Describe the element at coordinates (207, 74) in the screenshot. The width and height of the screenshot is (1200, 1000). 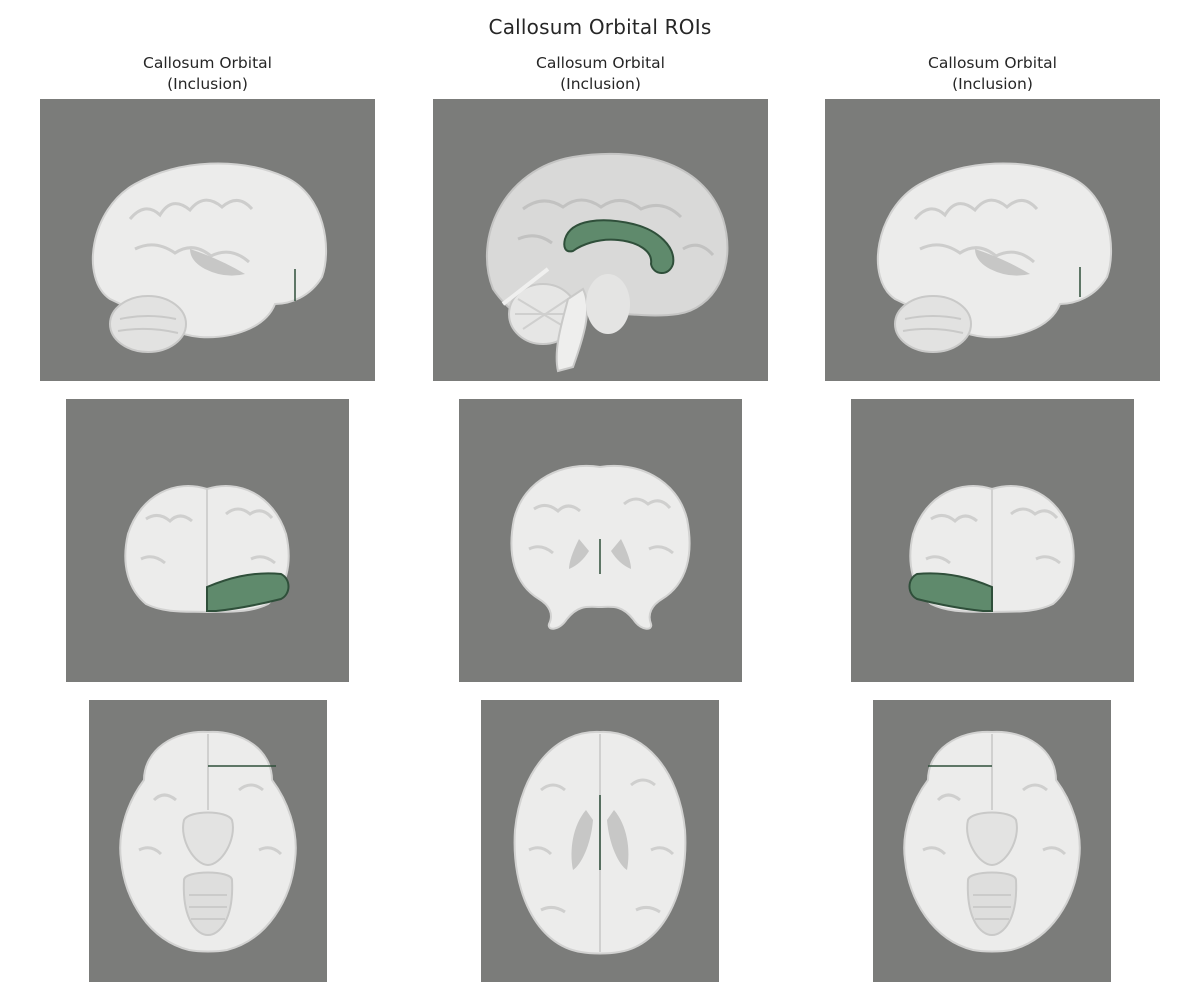
I see `column-title-left: Callosum Orbital (Inclusion)` at that location.